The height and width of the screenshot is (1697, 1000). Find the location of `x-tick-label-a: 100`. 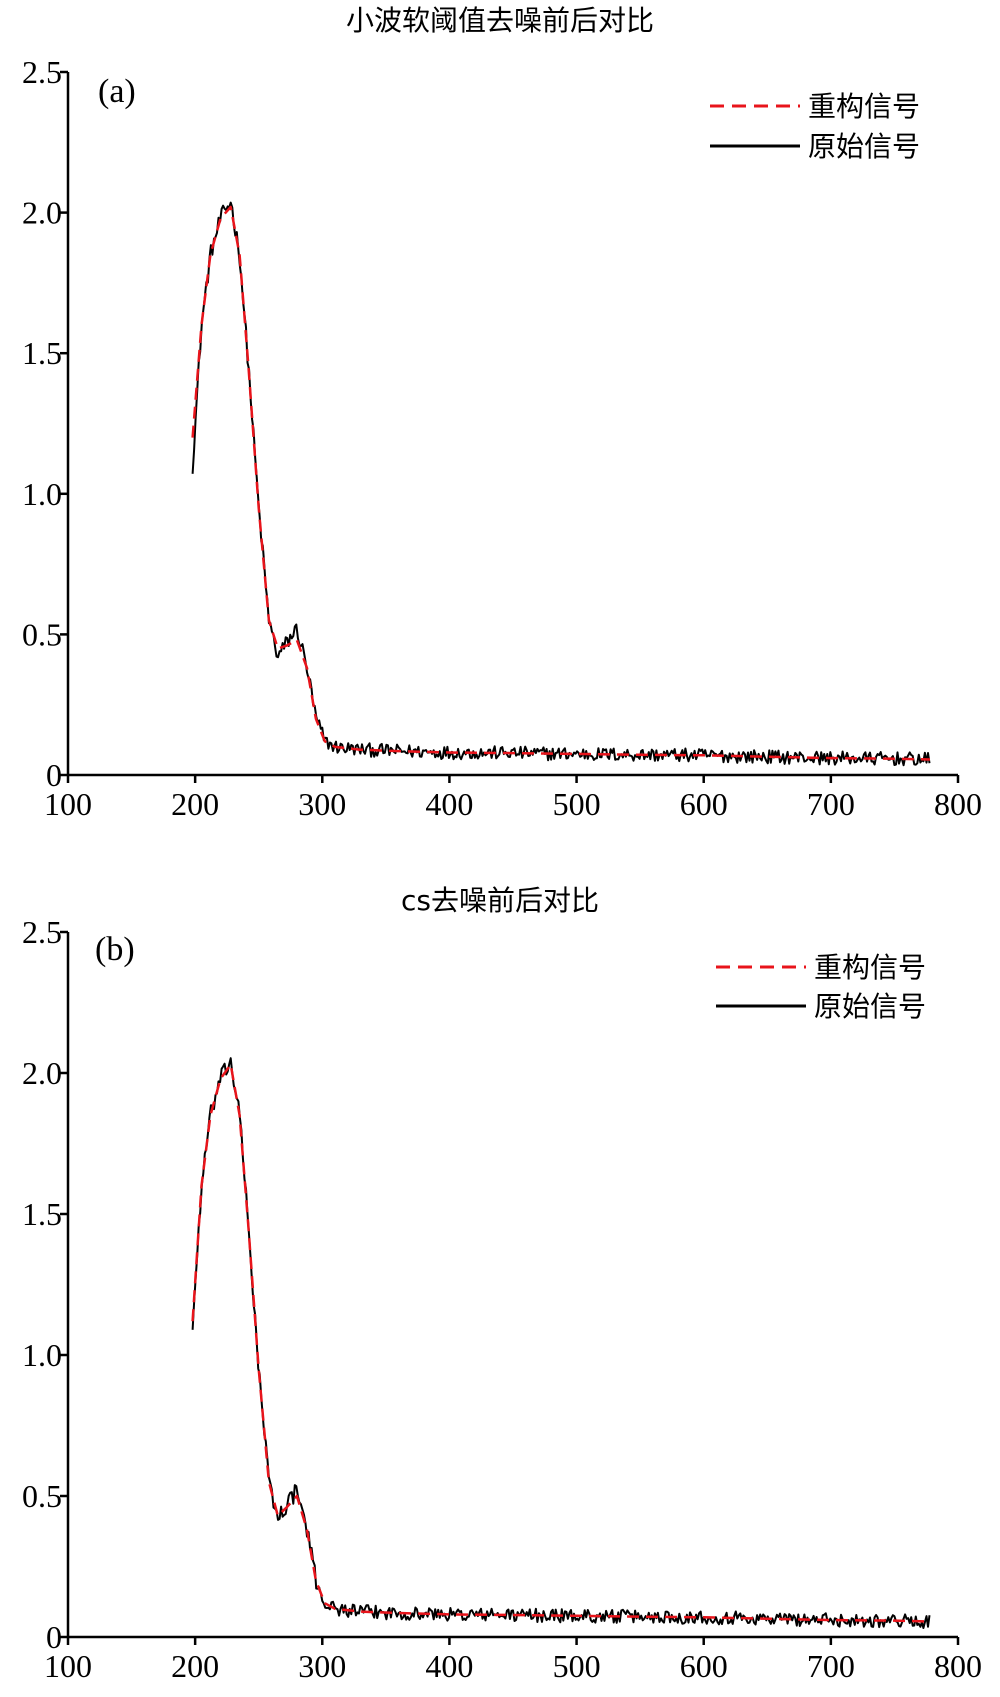

x-tick-label-a: 100 is located at coordinates (68, 804).